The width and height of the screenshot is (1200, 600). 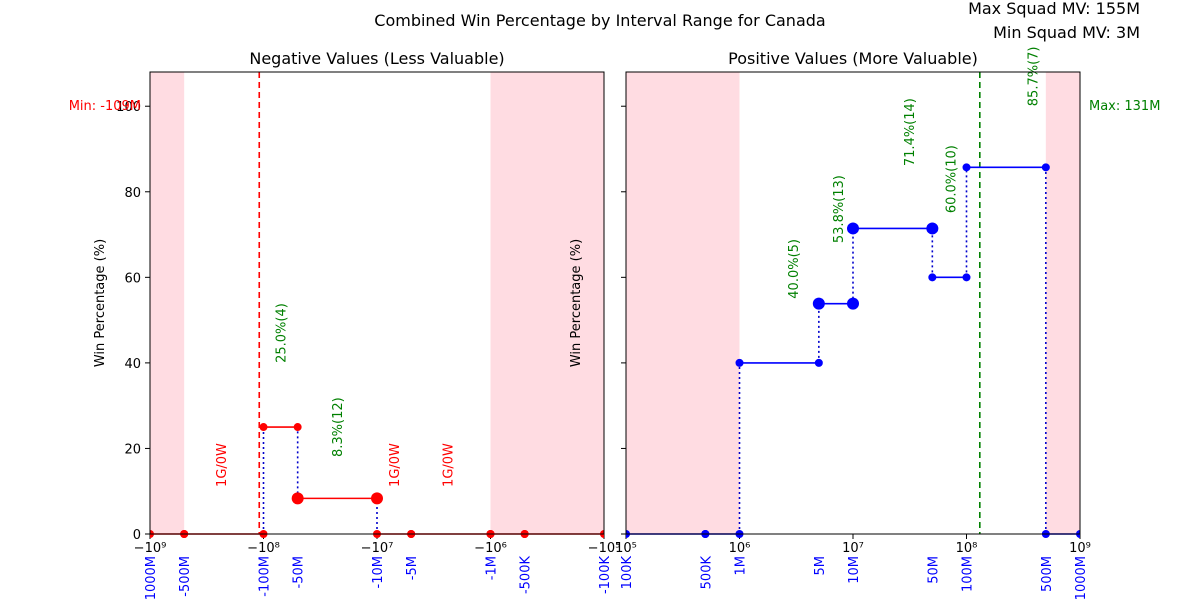 What do you see at coordinates (741, 566) in the screenshot?
I see `interval-tick-label: 1M` at bounding box center [741, 566].